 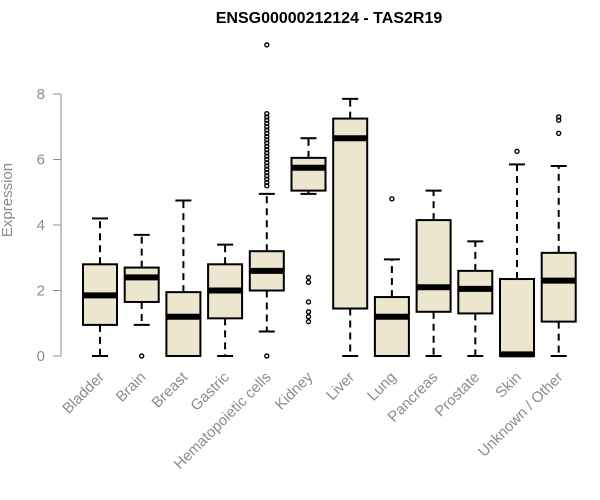 What do you see at coordinates (308, 231) in the screenshot?
I see `box-kidney` at bounding box center [308, 231].